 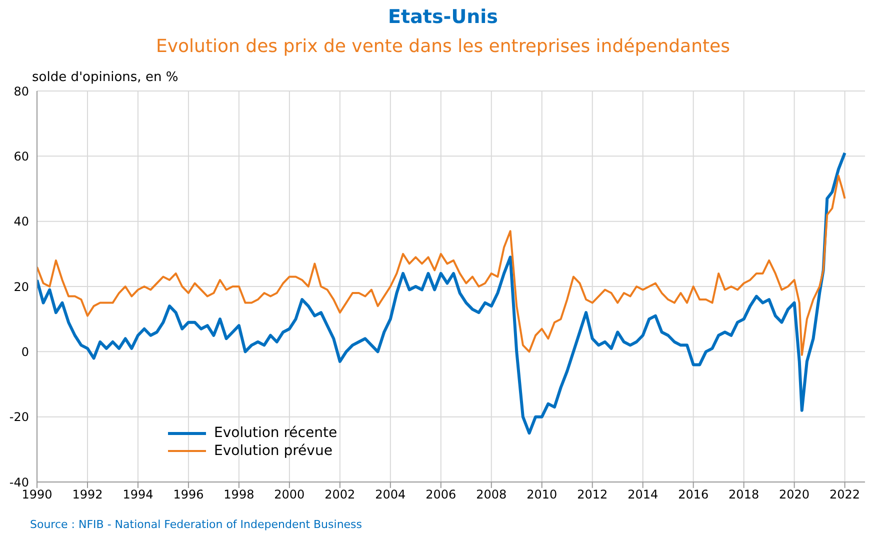 What do you see at coordinates (273, 451) in the screenshot?
I see `legend-label: Evolution prévue` at bounding box center [273, 451].